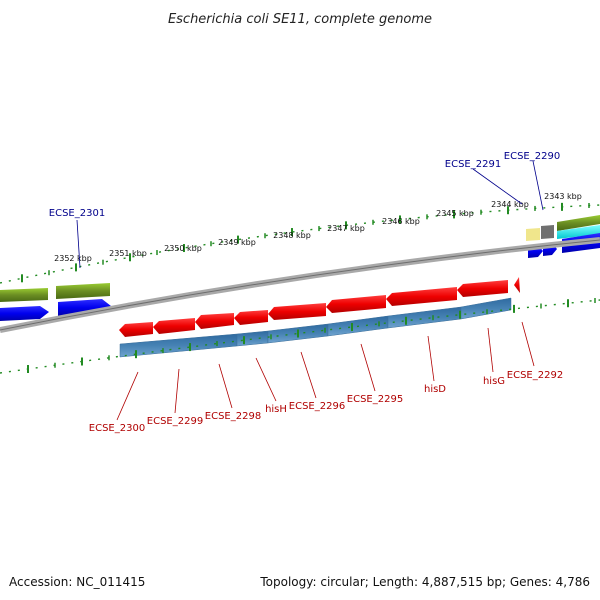 The image size is (600, 600). I want to click on inner-ticks, so click(311, 336).